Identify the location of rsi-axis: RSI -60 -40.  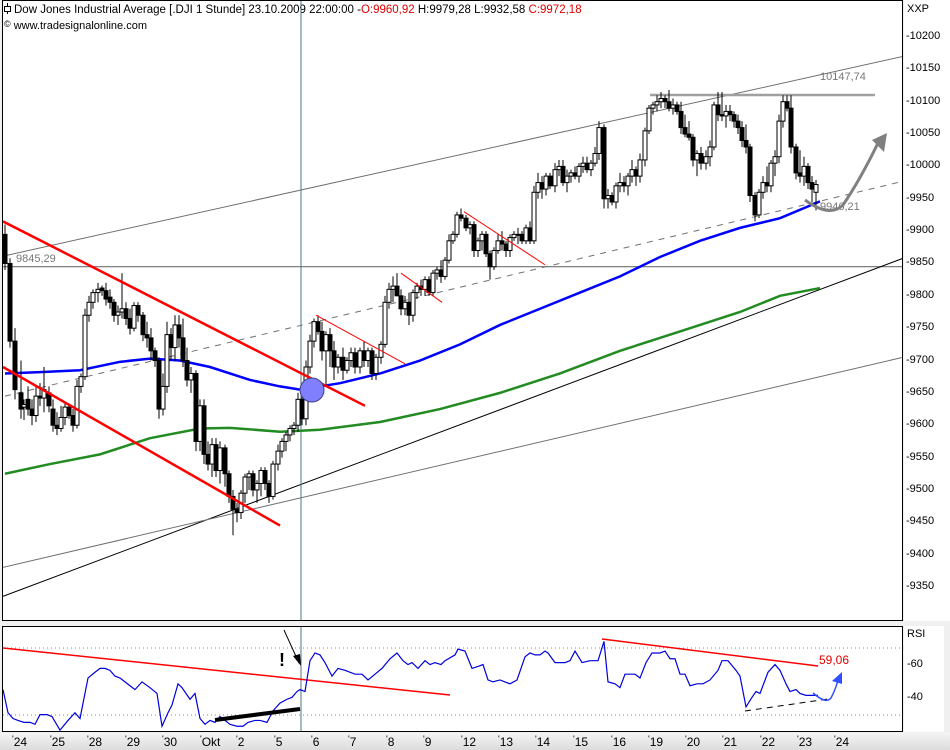
(924, 679).